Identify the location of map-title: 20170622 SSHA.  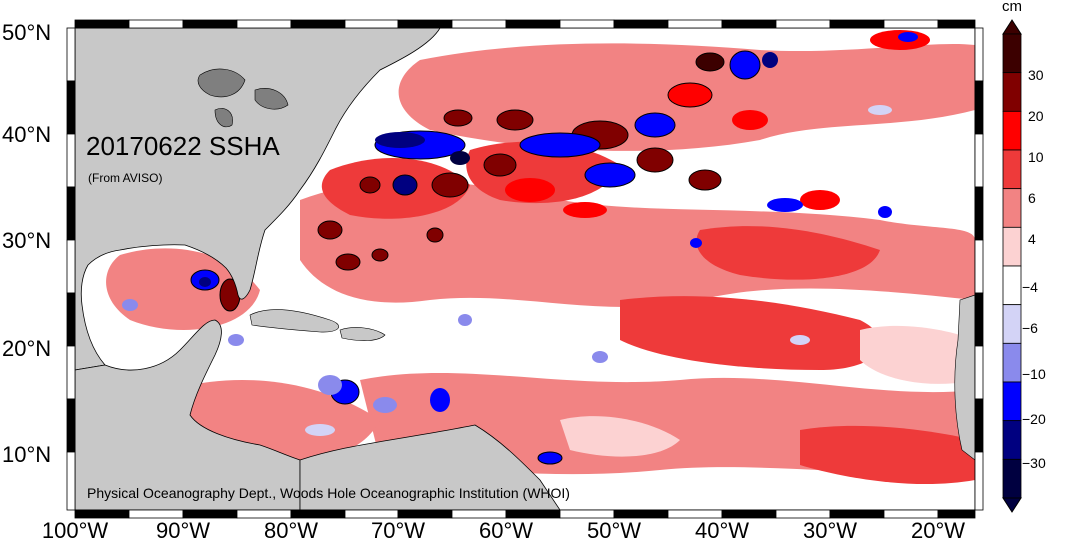
(183, 146).